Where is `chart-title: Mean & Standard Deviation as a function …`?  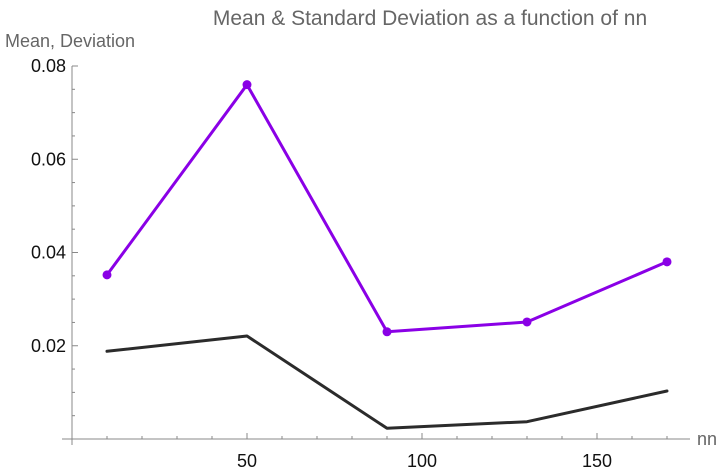 chart-title: Mean & Standard Deviation as a function … is located at coordinates (430, 18).